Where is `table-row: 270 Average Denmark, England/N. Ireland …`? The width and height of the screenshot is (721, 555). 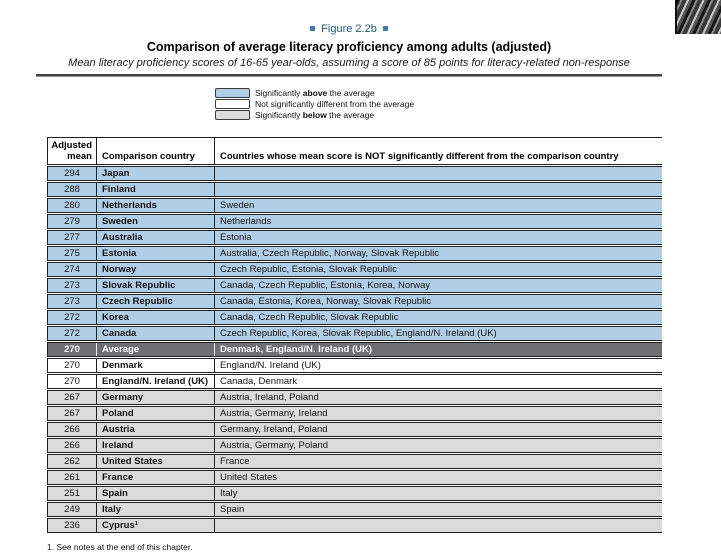
table-row: 270 Average Denmark, England/N. Ireland … is located at coordinates (354, 349).